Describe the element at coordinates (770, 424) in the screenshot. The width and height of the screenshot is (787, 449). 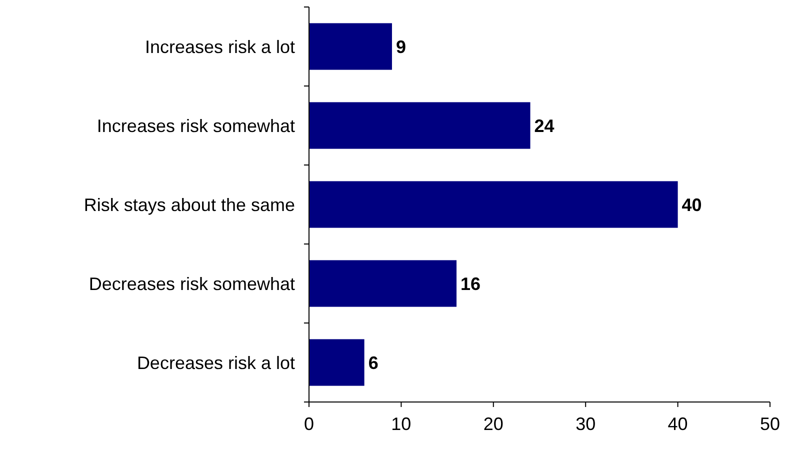
I see `x-tick-label: 50` at that location.